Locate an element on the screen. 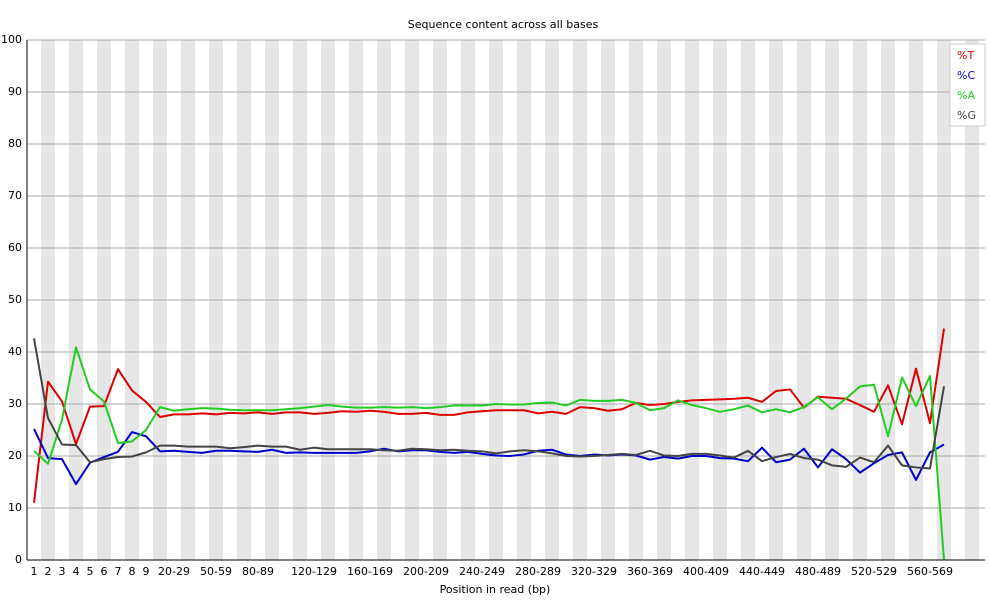 The image size is (990, 600). y-tick-label: 0 is located at coordinates (18, 559).